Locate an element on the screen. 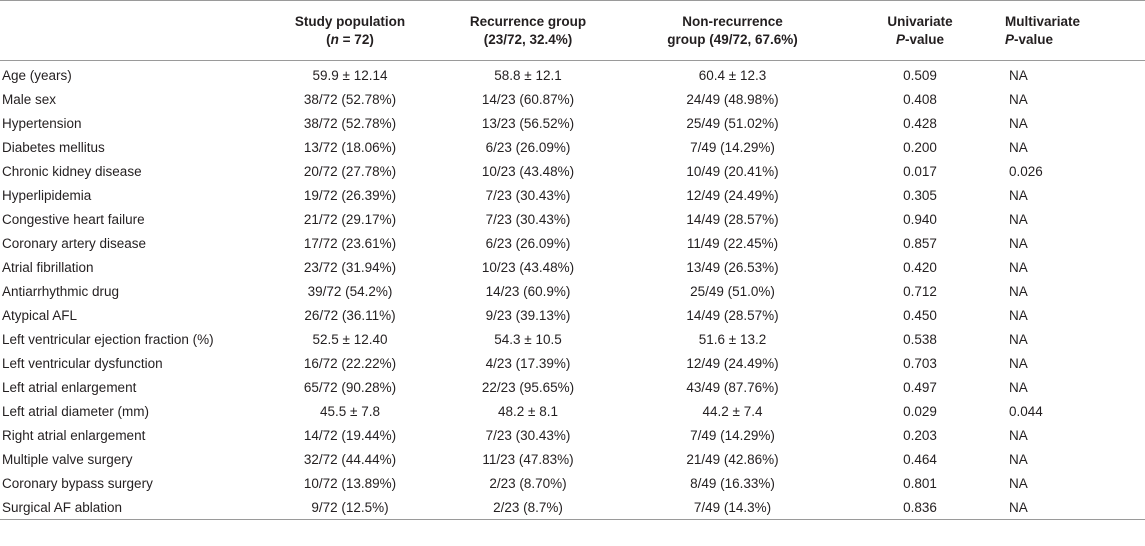  cell-study-population: 17/72 (23.61%) is located at coordinates (350, 243).